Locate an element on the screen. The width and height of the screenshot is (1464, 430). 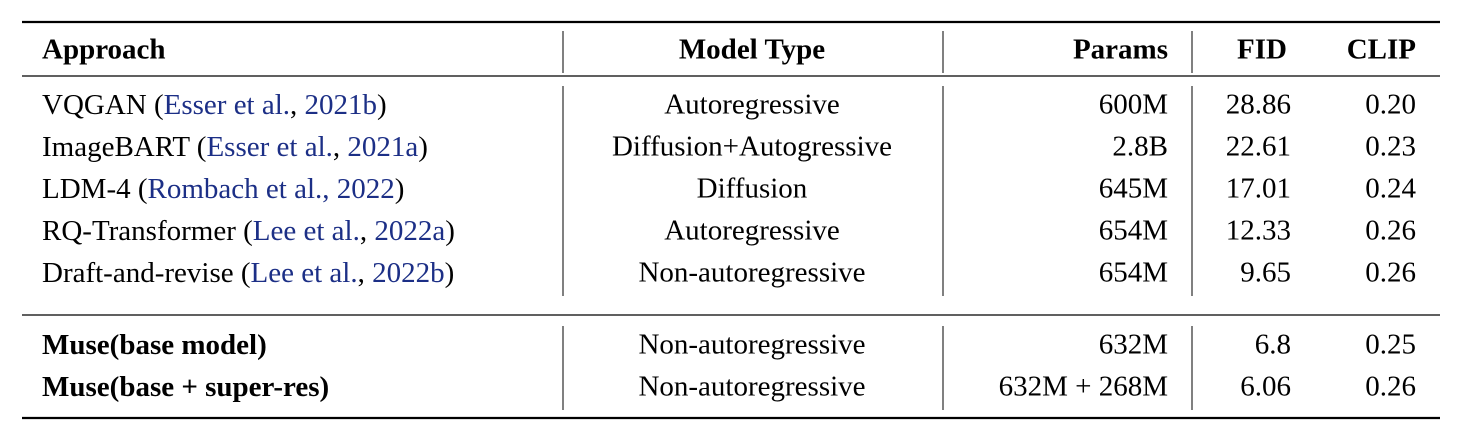
citation: 2021a is located at coordinates (382, 147).